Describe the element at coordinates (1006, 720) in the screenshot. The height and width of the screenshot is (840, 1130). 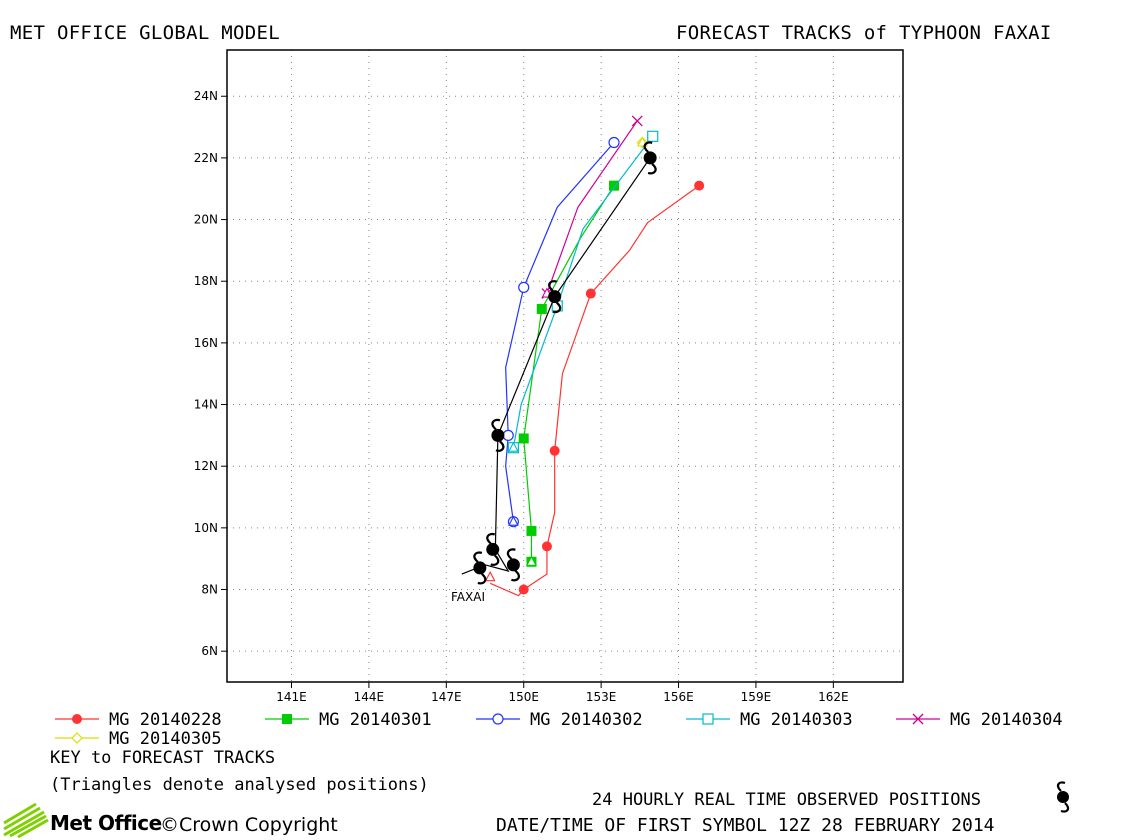
I see `legend-label: MG 20140304` at that location.